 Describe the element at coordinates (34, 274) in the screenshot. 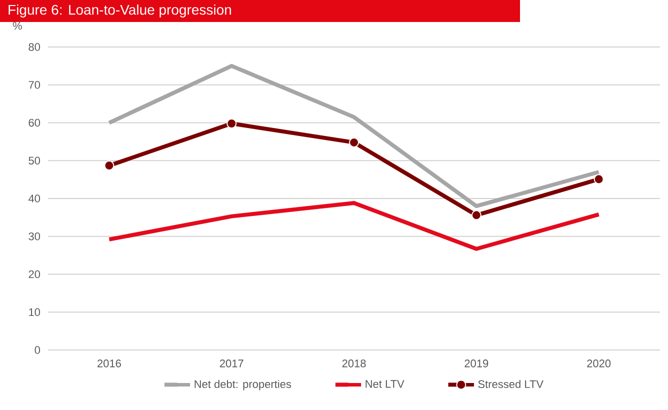

I see `y-tick-label: 20` at that location.